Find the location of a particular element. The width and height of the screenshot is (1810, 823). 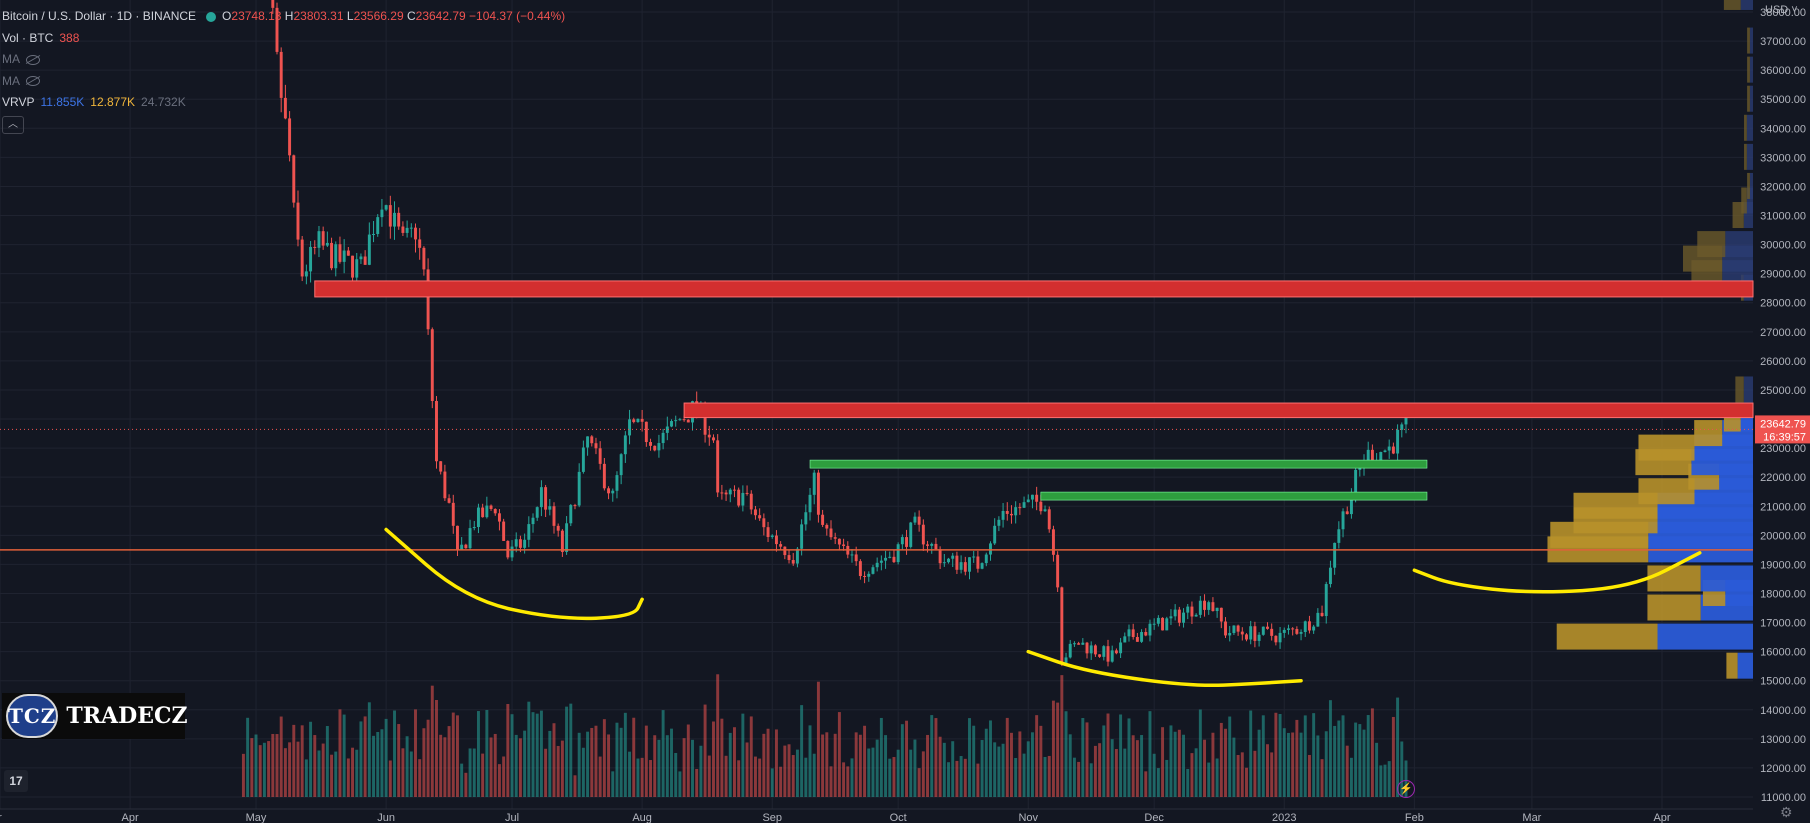

vp-bar-up is located at coordinates (1749, 156).